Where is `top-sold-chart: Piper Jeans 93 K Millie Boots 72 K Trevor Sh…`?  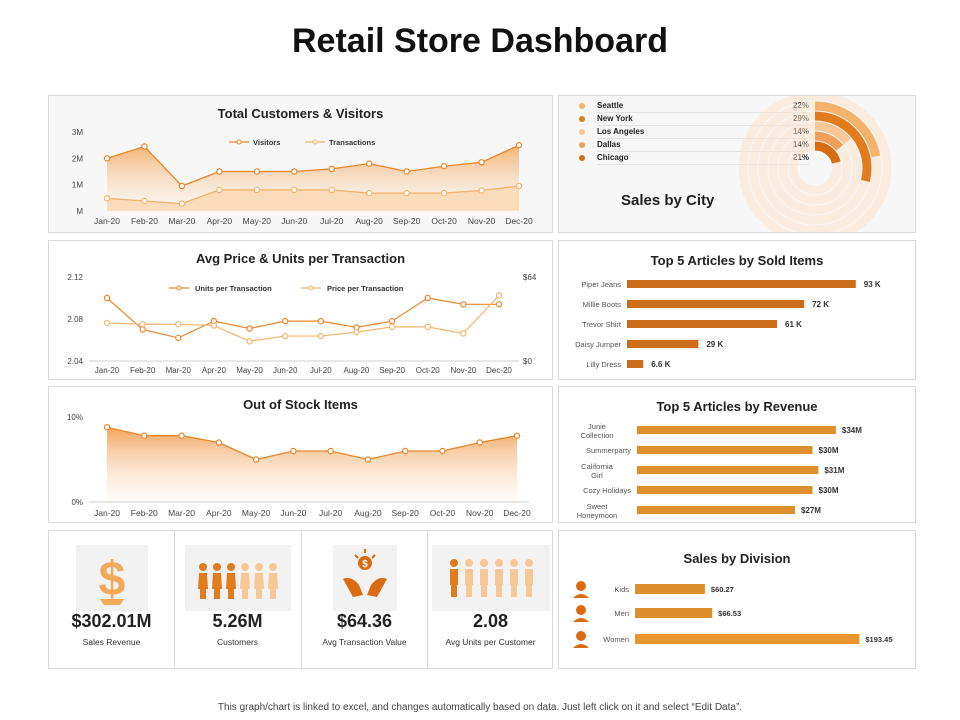 top-sold-chart: Piper Jeans 93 K Millie Boots 72 K Trevor Sh… is located at coordinates (738, 311).